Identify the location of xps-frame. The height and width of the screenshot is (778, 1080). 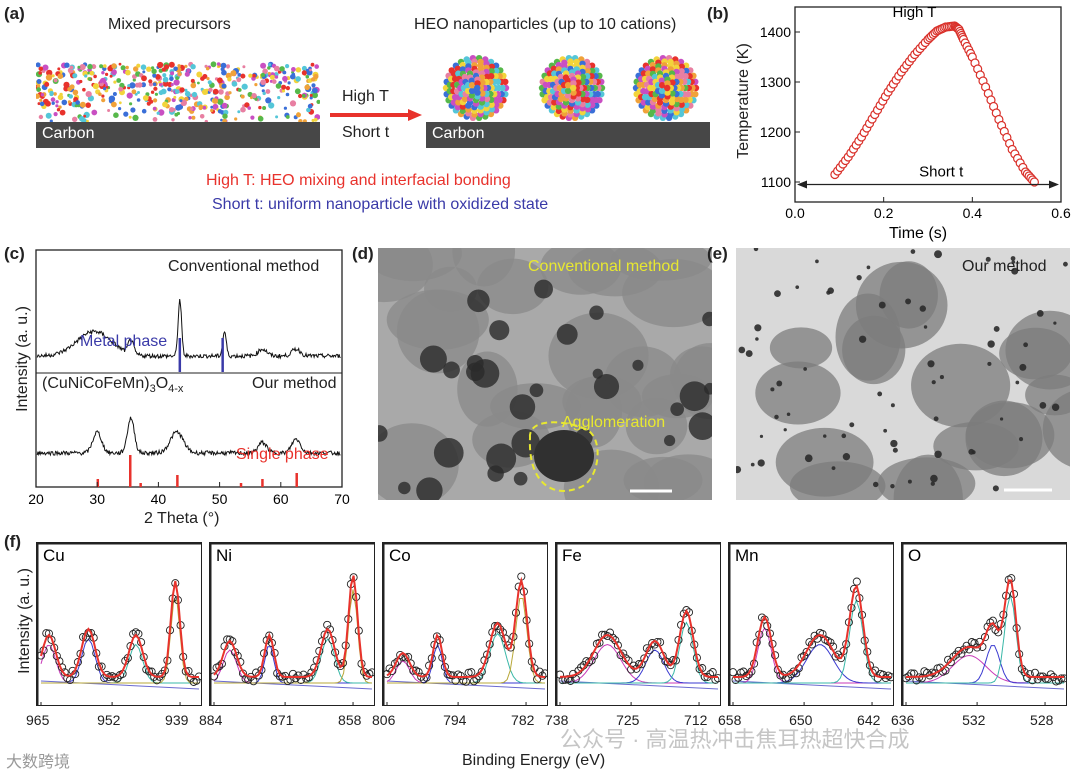
(638, 624).